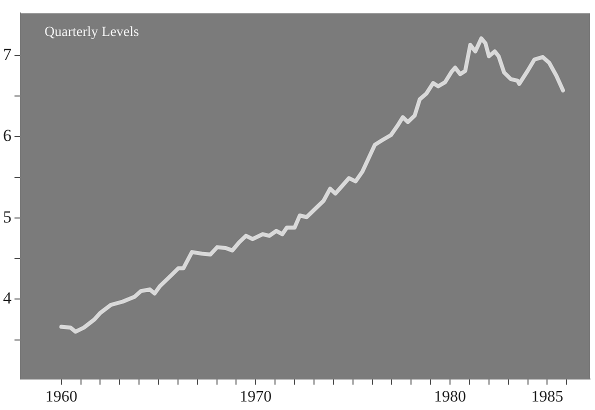 The width and height of the screenshot is (595, 410). Describe the element at coordinates (61, 397) in the screenshot. I see `x-tick-label: 1960` at that location.